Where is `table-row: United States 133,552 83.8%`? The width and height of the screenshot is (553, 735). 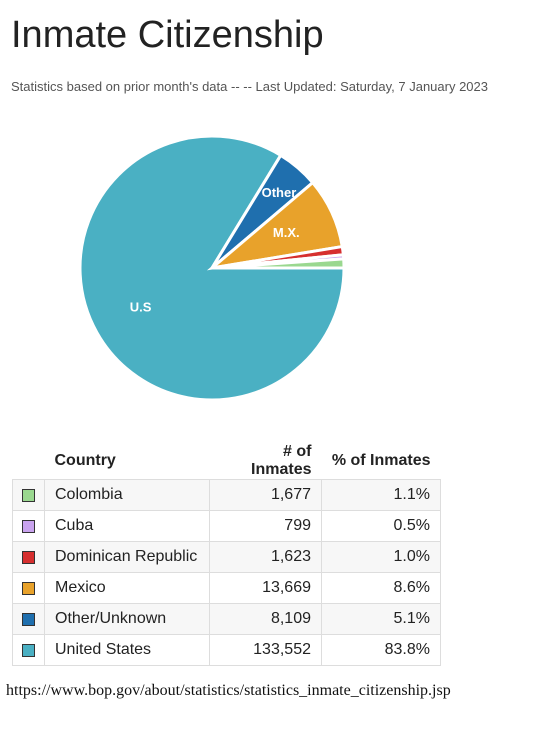
table-row: United States 133,552 83.8% is located at coordinates (226, 650).